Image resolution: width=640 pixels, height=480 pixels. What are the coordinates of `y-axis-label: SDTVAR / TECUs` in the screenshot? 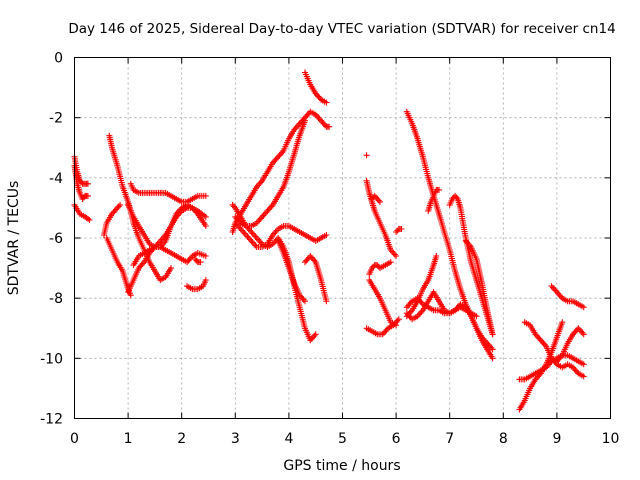 It's located at (14, 238).